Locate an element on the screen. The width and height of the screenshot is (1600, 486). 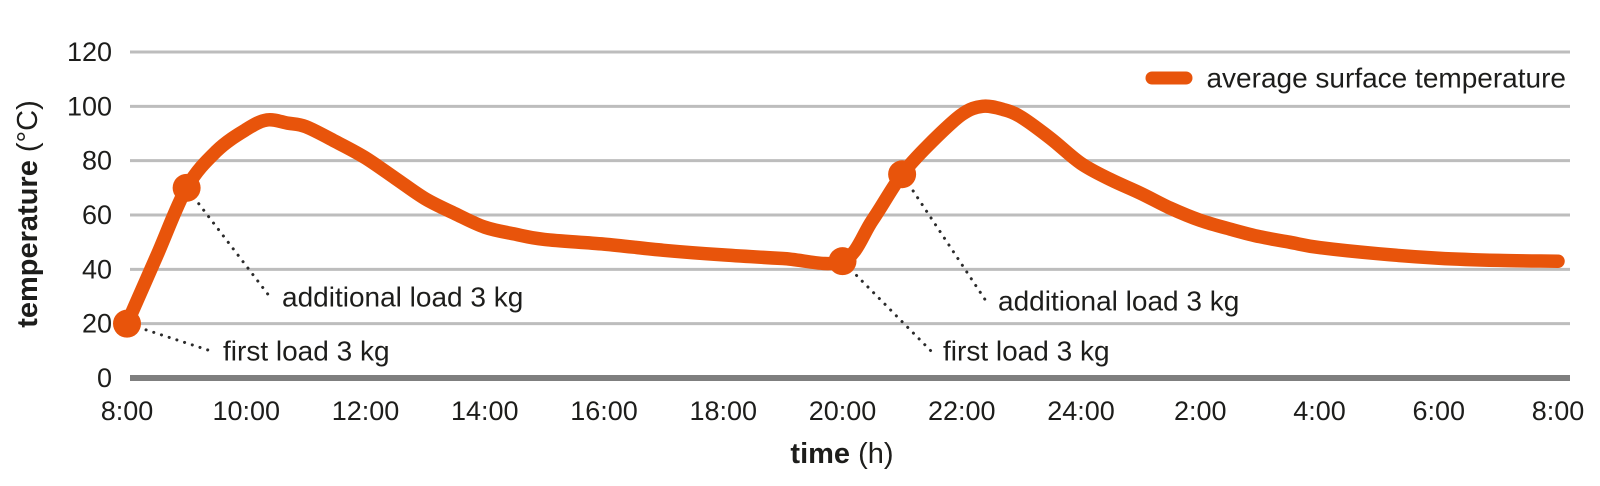
x-tick-label: 20:00 is located at coordinates (843, 411).